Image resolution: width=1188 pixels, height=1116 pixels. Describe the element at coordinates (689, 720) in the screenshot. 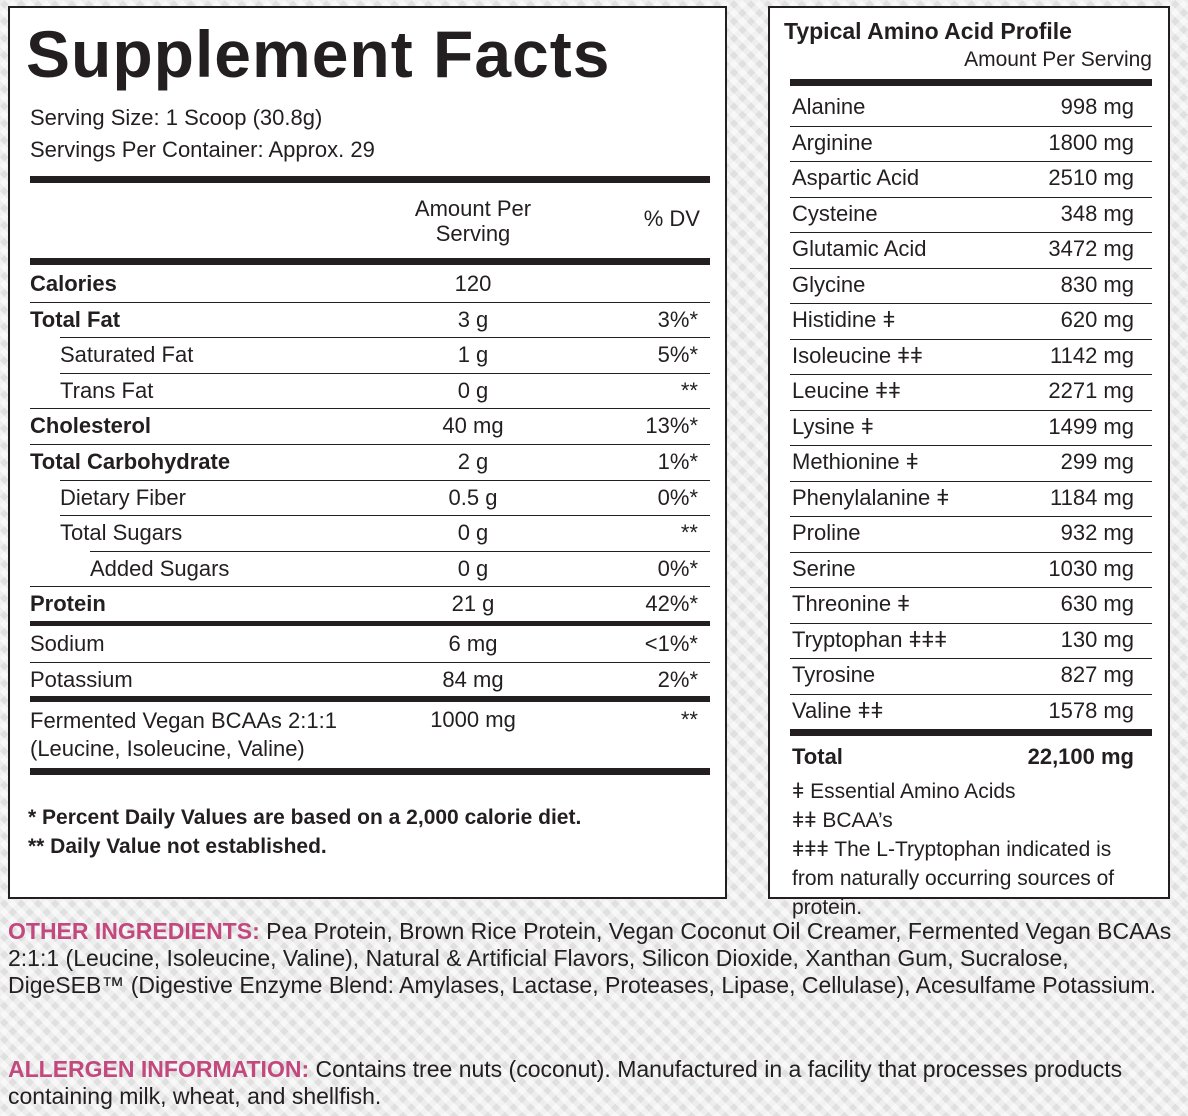

I see `nutrient-dv: **` at that location.